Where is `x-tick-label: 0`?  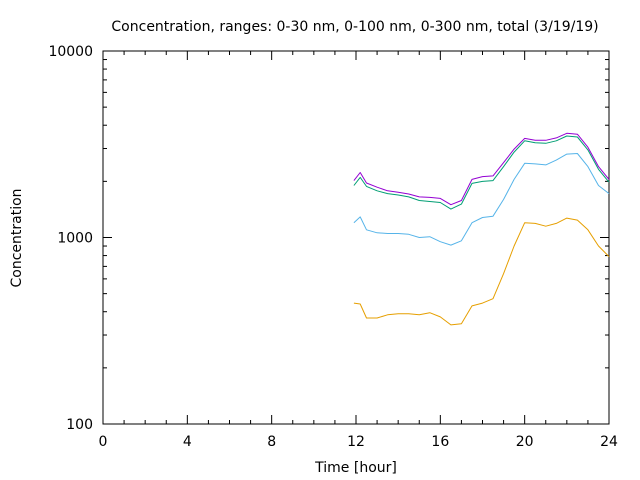
x-tick-label: 0 is located at coordinates (103, 442).